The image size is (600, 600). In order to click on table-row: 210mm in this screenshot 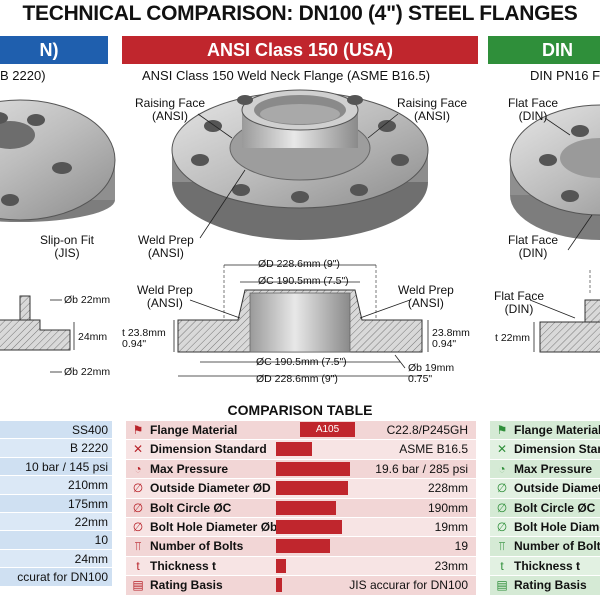, I will do `click(56, 485)`.